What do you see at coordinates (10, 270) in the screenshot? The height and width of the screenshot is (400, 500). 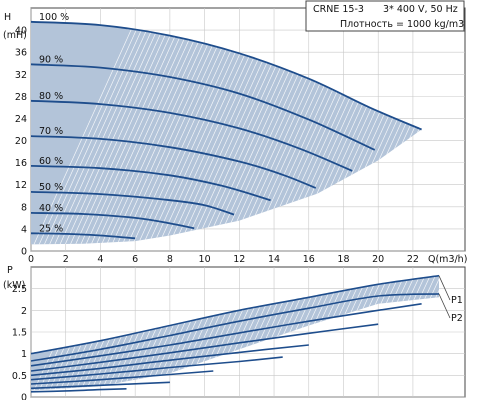 I see `pq-y-axis-label: P` at bounding box center [10, 270].